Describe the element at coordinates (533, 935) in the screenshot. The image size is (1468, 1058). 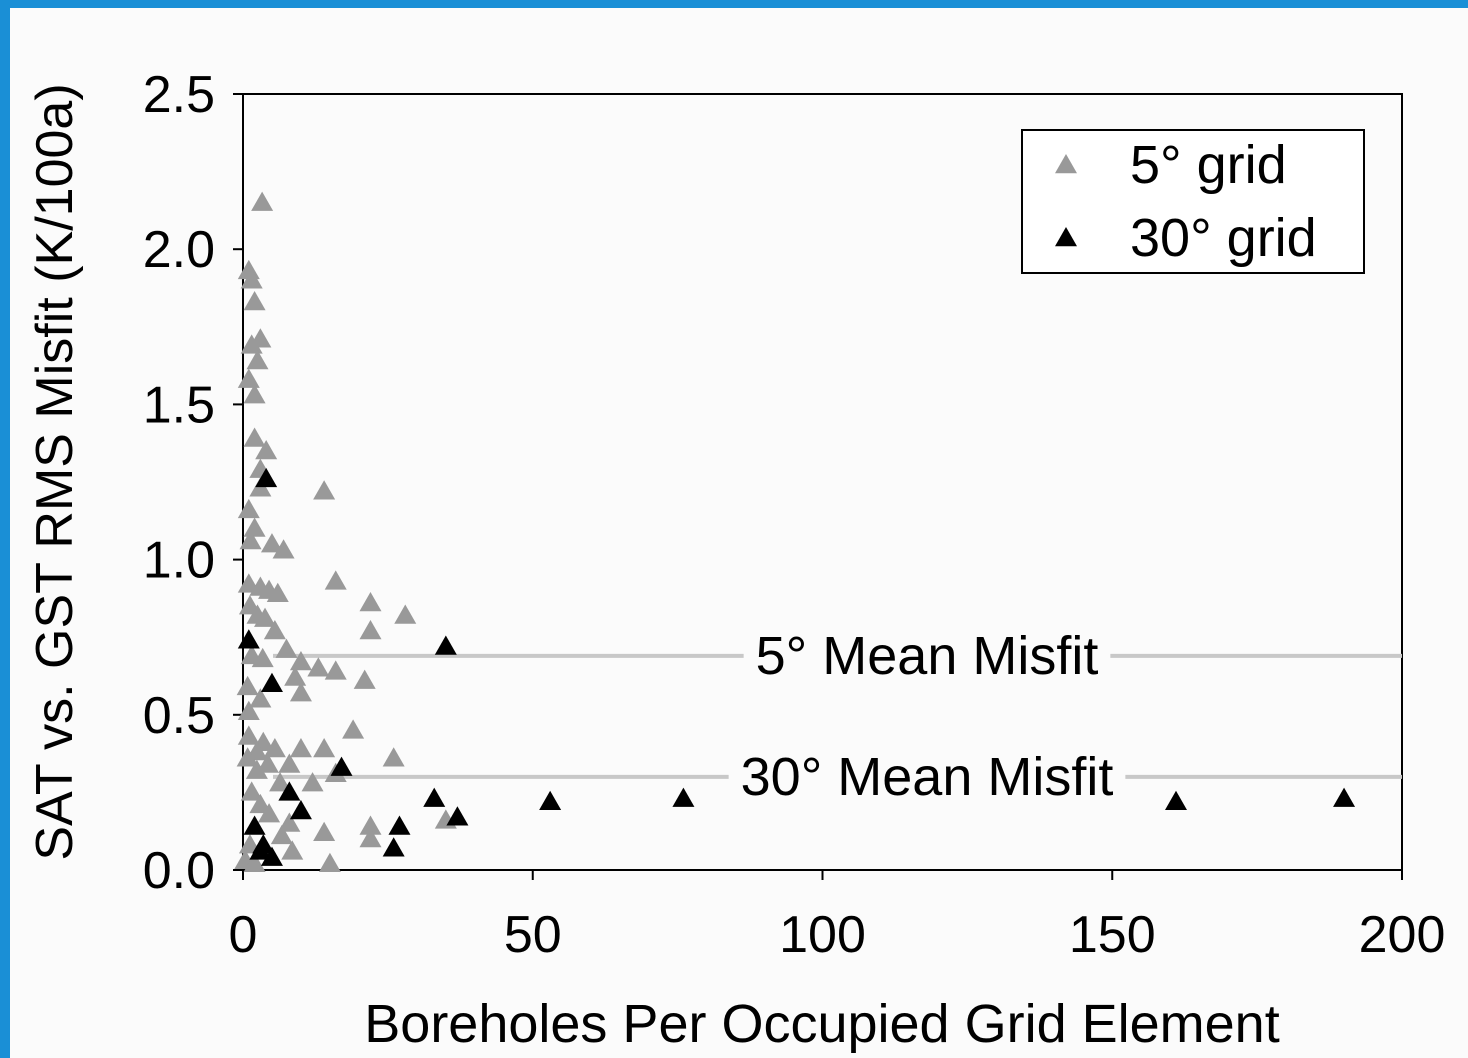
I see `x-tick-label: 50` at that location.